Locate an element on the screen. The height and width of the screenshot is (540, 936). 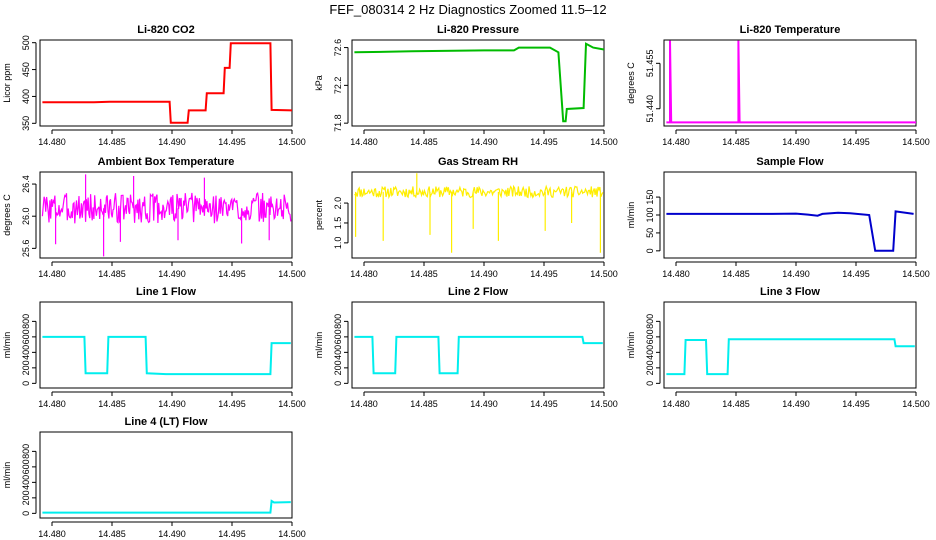
y-tick-label: 450 is located at coordinates (26, 69).